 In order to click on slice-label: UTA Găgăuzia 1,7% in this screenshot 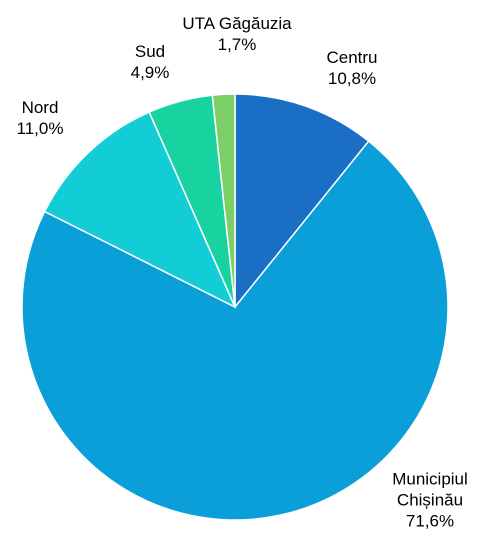, I will do `click(237, 34)`.